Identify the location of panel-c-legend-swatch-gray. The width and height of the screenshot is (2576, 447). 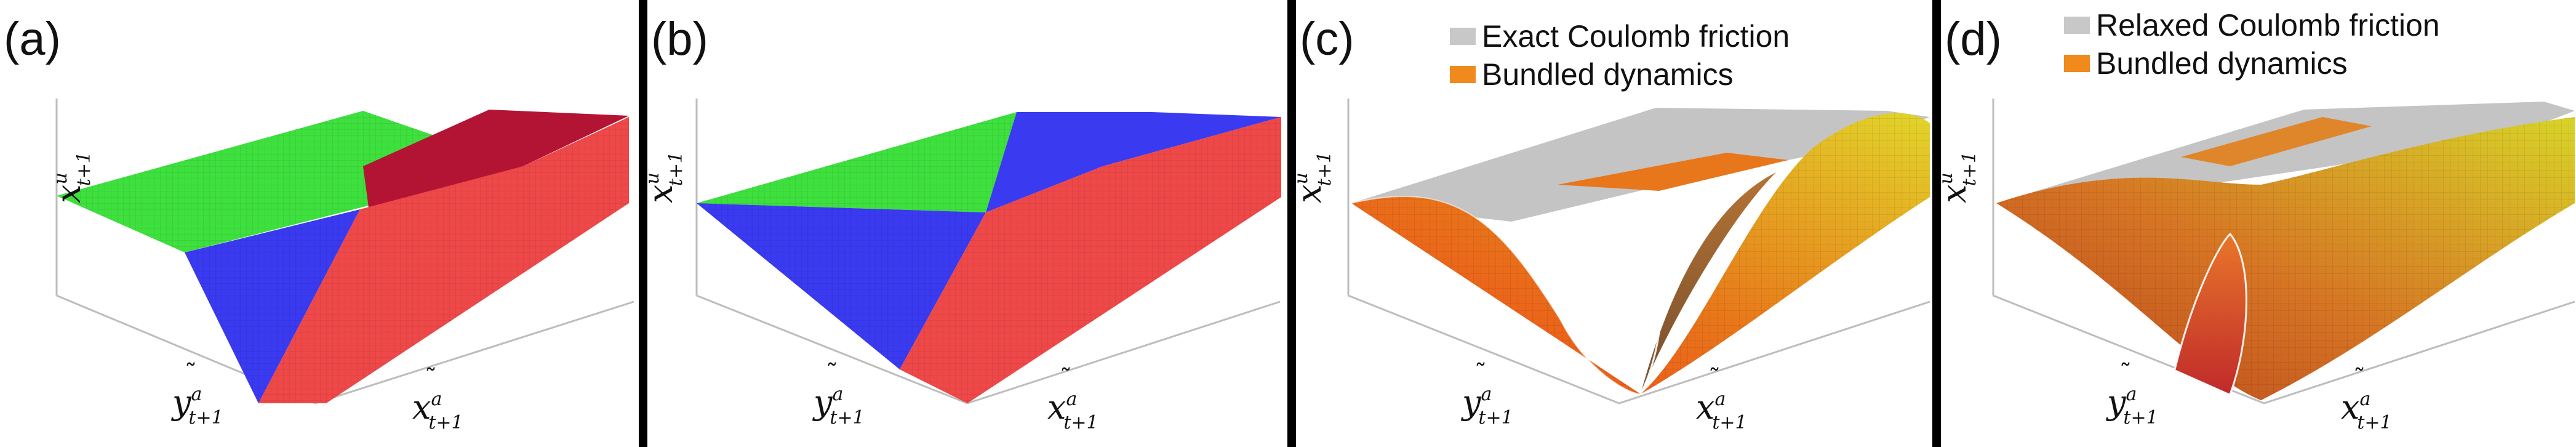
(1463, 36).